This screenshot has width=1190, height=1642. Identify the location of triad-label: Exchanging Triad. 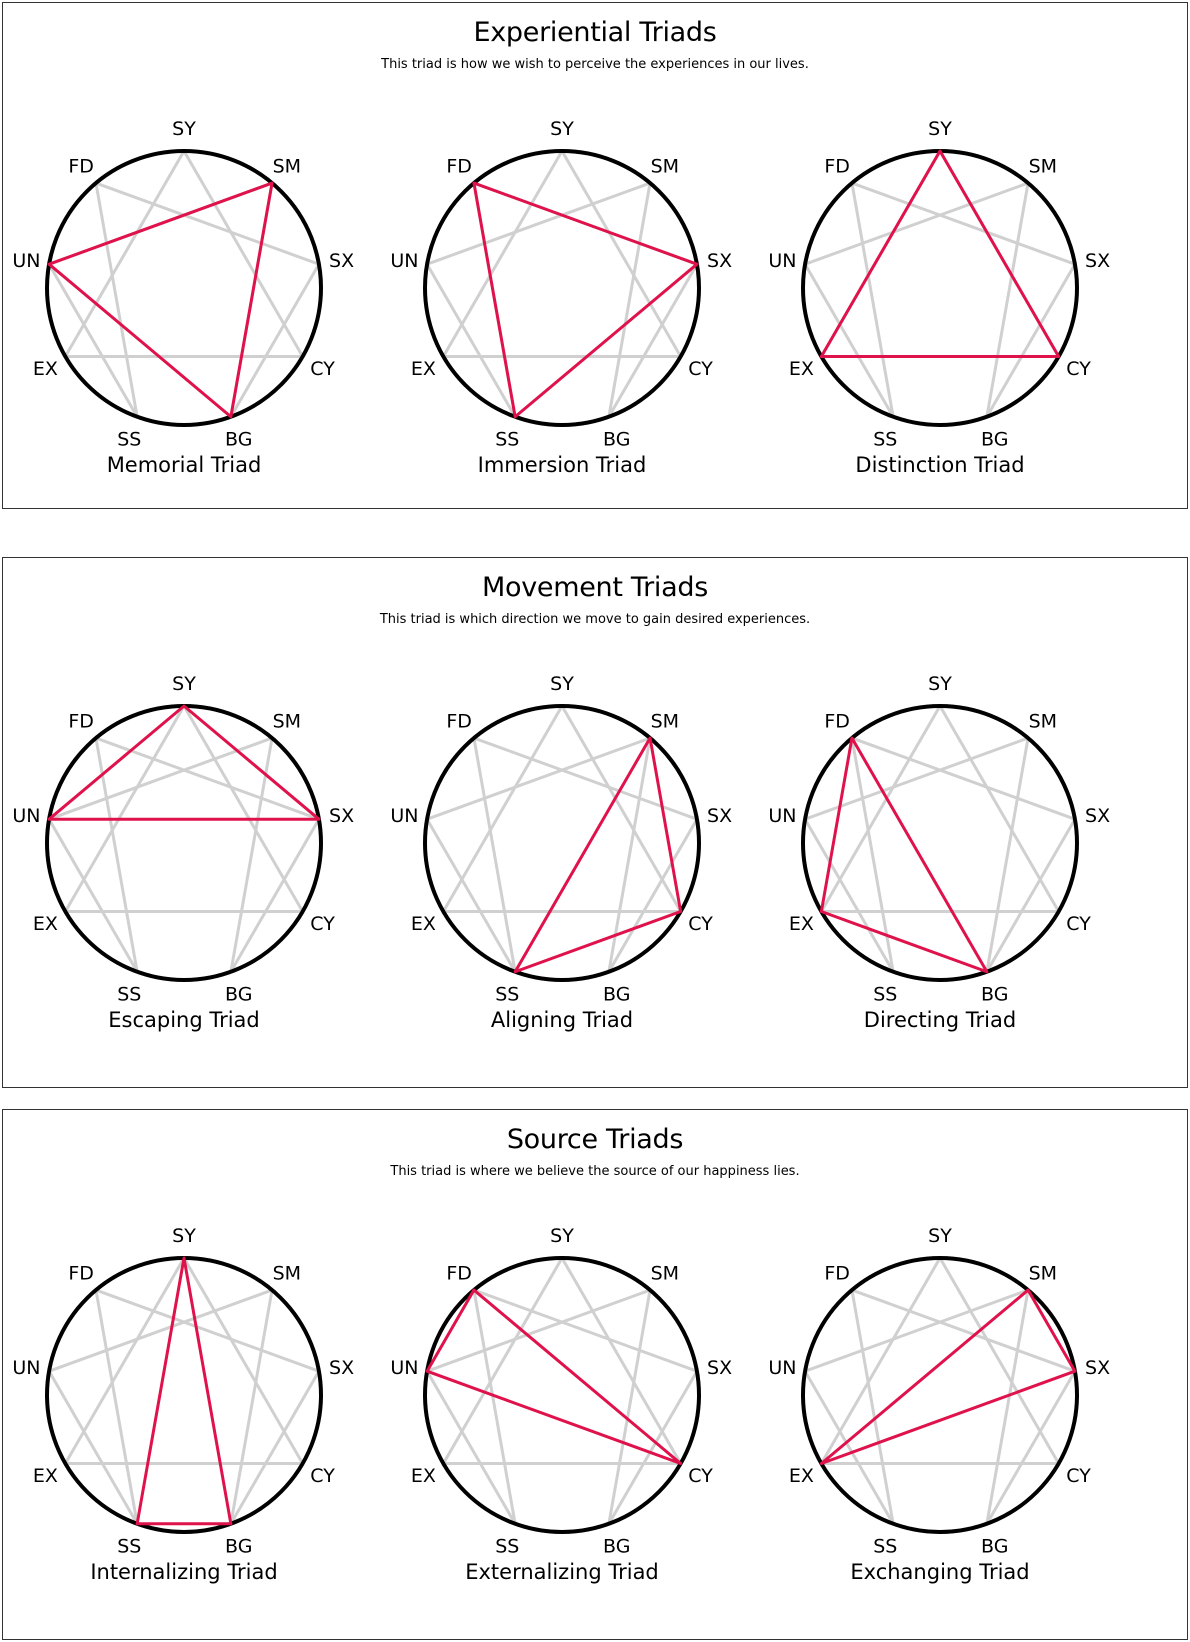
(940, 1572).